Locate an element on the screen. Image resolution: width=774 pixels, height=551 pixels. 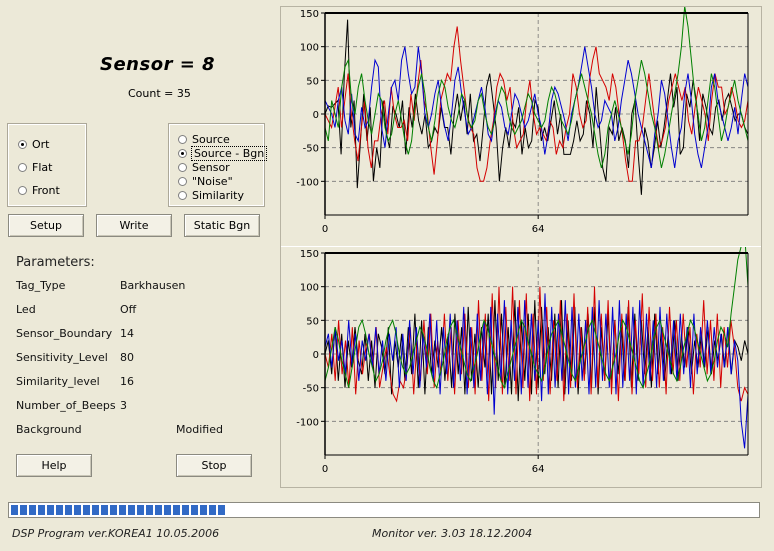
radio-source-indicator is located at coordinates (182, 139).